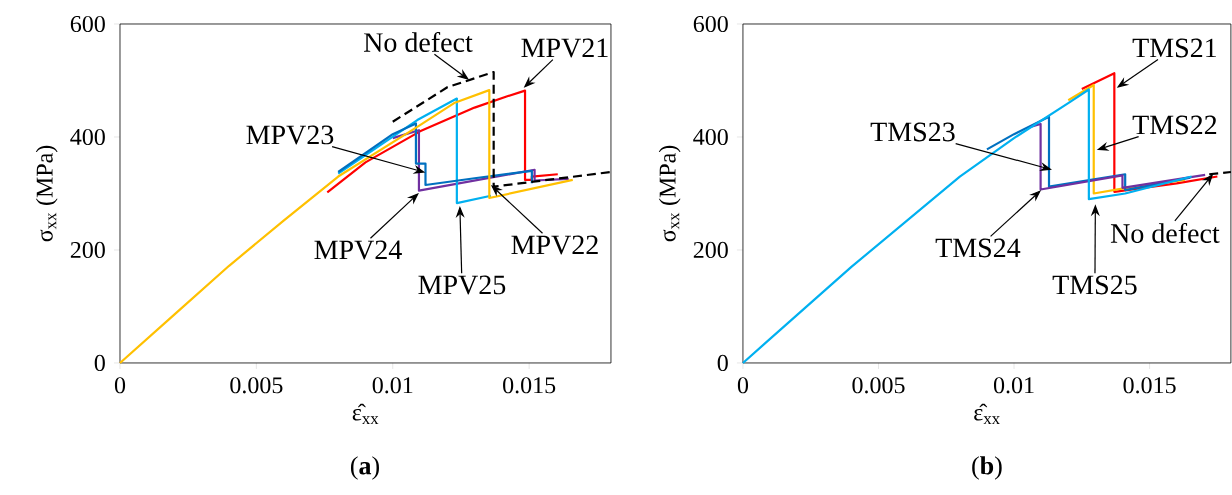 The height and width of the screenshot is (495, 1232). What do you see at coordinates (290, 135) in the screenshot?
I see `annotation: MPV23` at bounding box center [290, 135].